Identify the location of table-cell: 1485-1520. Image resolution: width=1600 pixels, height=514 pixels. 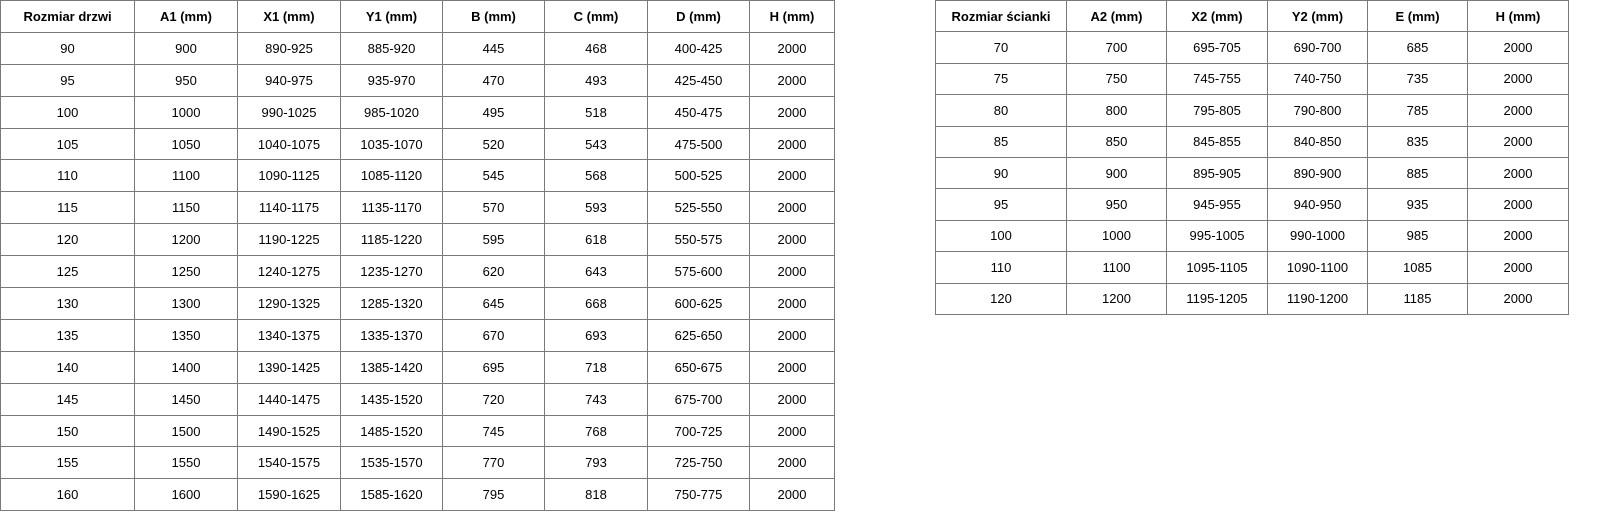
(391, 431).